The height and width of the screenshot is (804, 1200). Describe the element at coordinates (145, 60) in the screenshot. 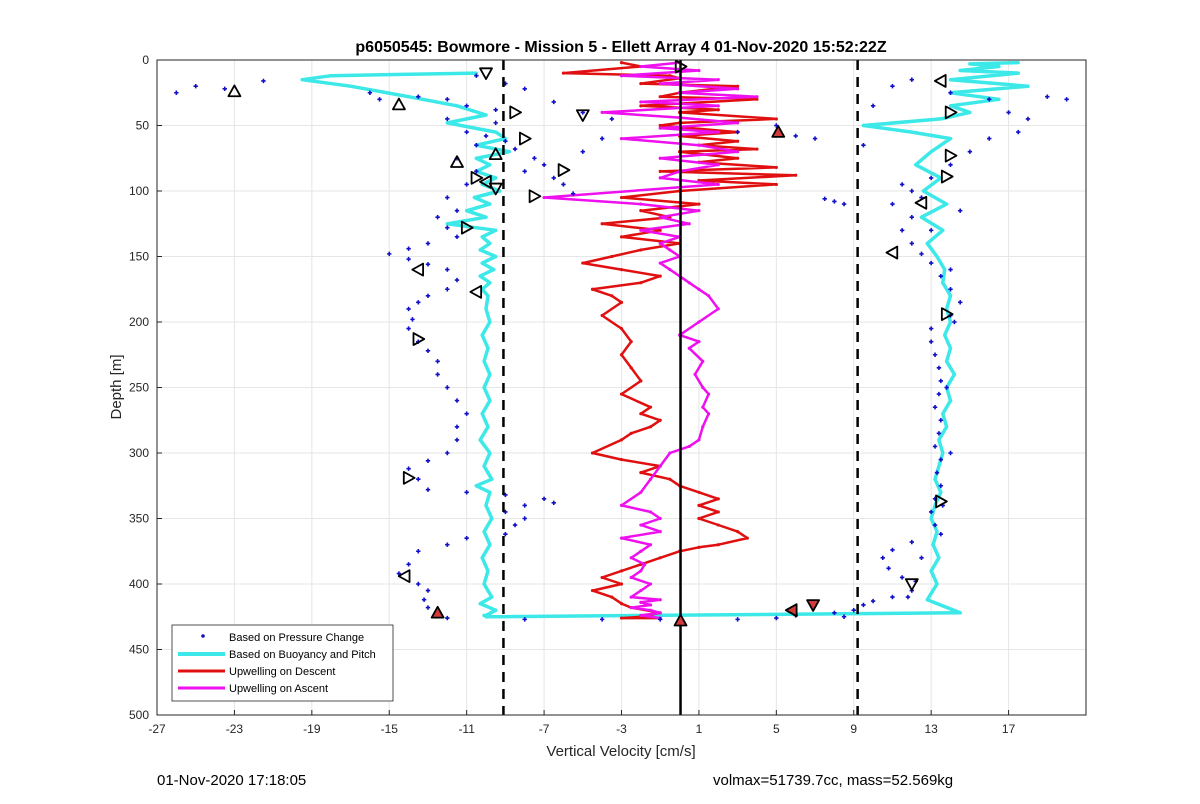

I see `y-tick-label: 0` at that location.